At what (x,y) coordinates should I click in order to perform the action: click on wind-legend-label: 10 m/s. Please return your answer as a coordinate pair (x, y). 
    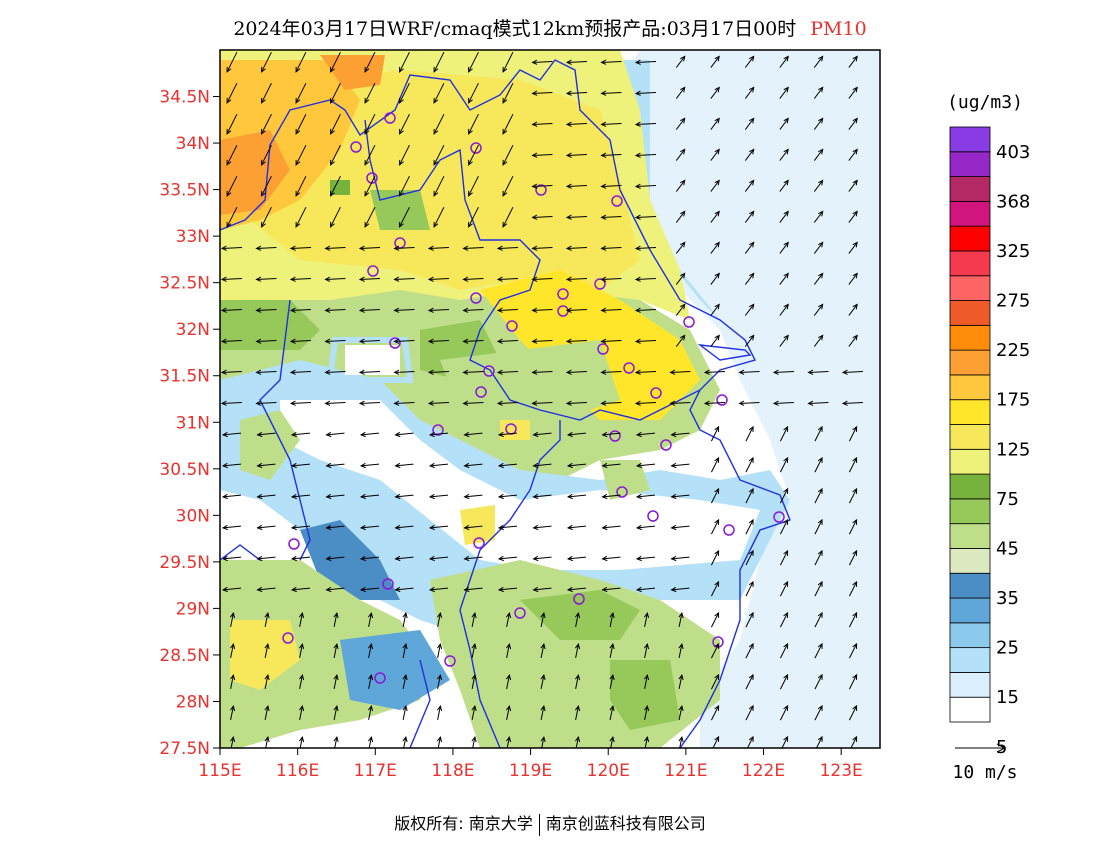
    Looking at the image, I should click on (984, 772).